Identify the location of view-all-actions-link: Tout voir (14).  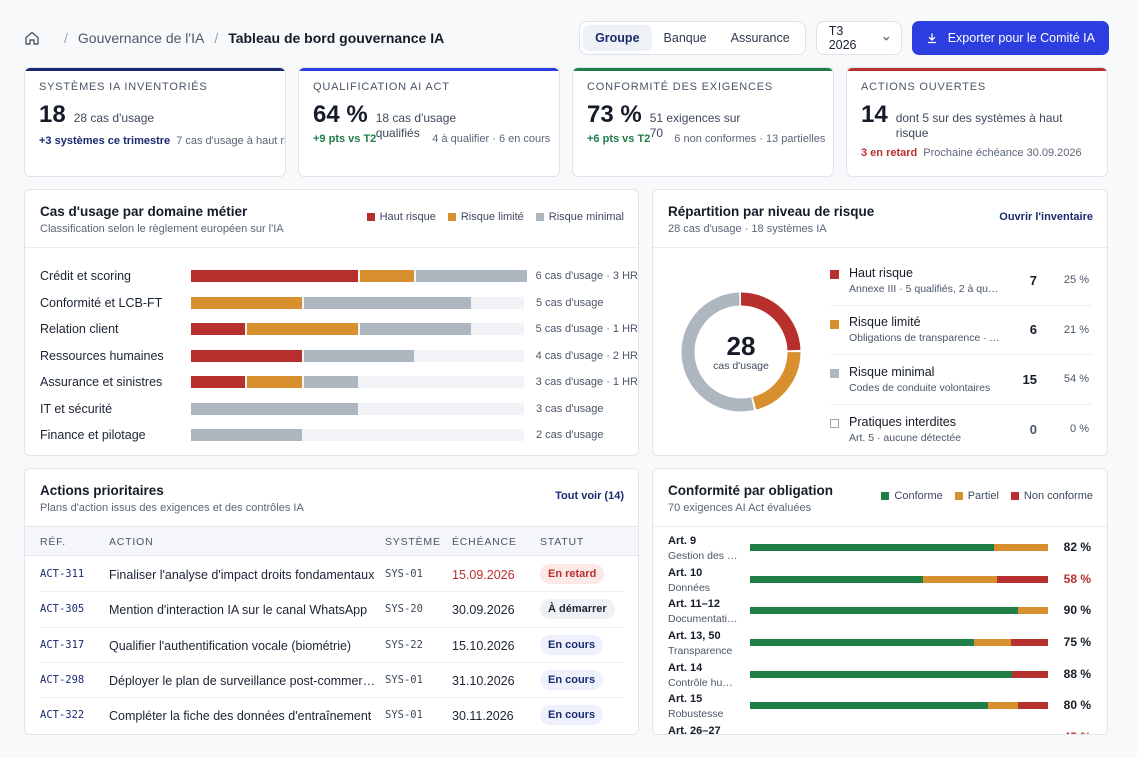
(589, 496).